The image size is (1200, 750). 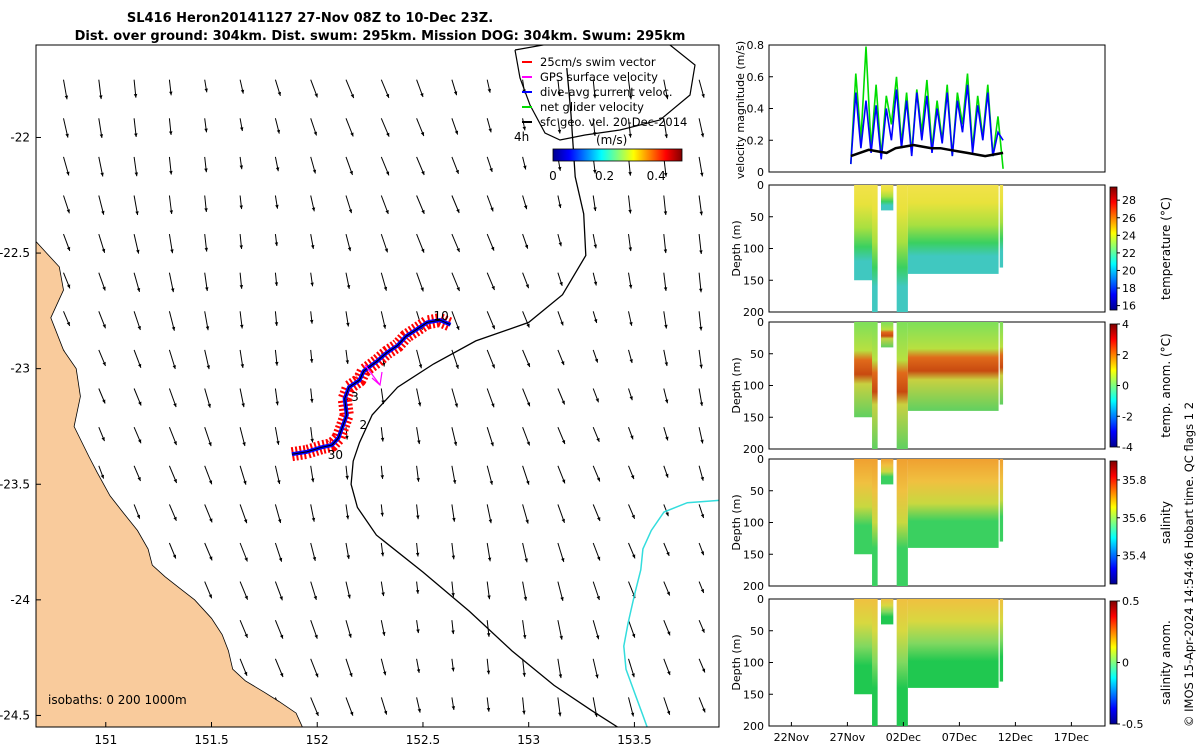 I want to click on legend-entry: 25cm/s swim vector, so click(x=589, y=62).